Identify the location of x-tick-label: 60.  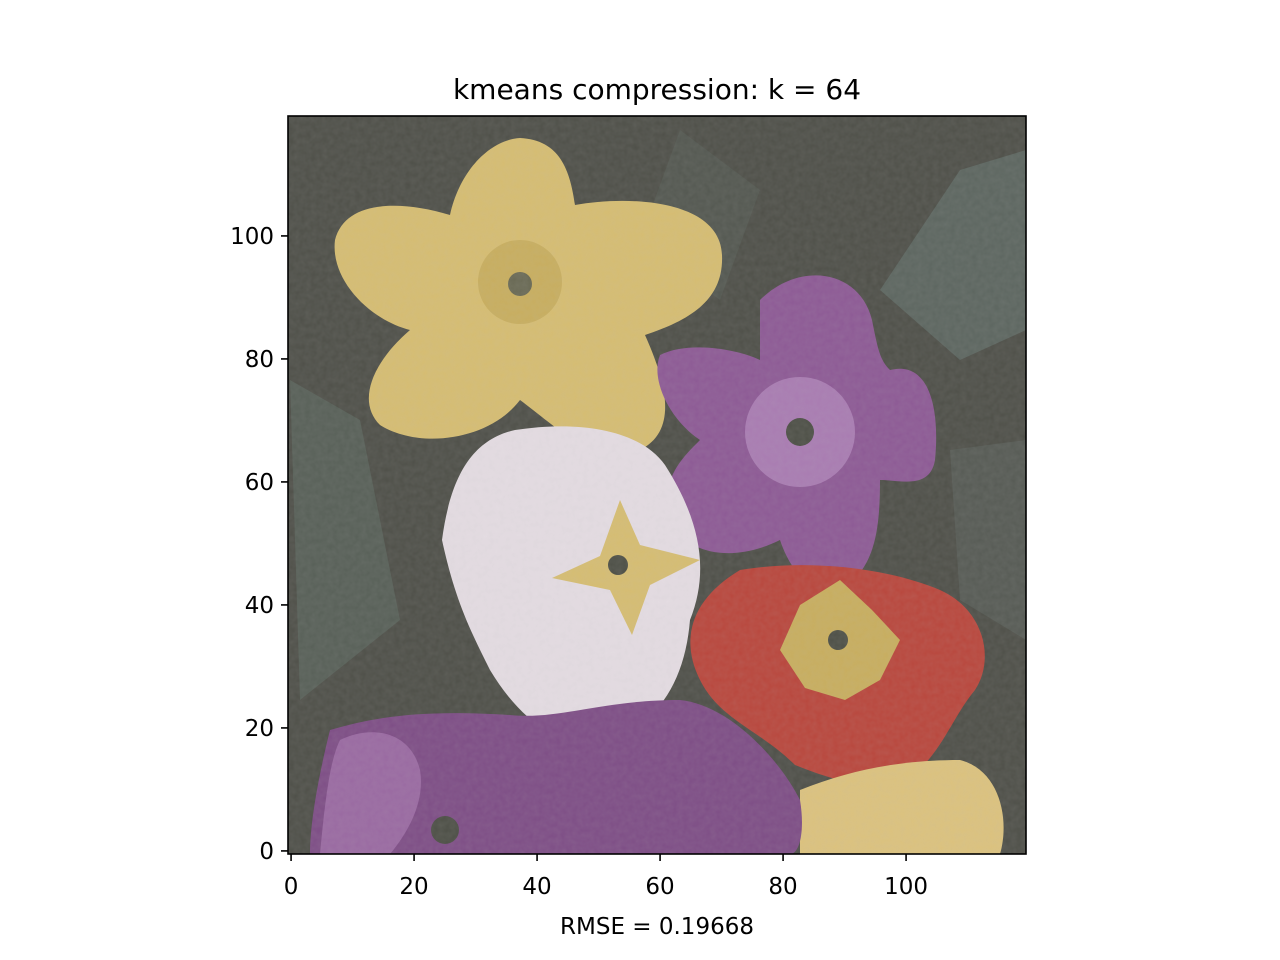
(659, 887).